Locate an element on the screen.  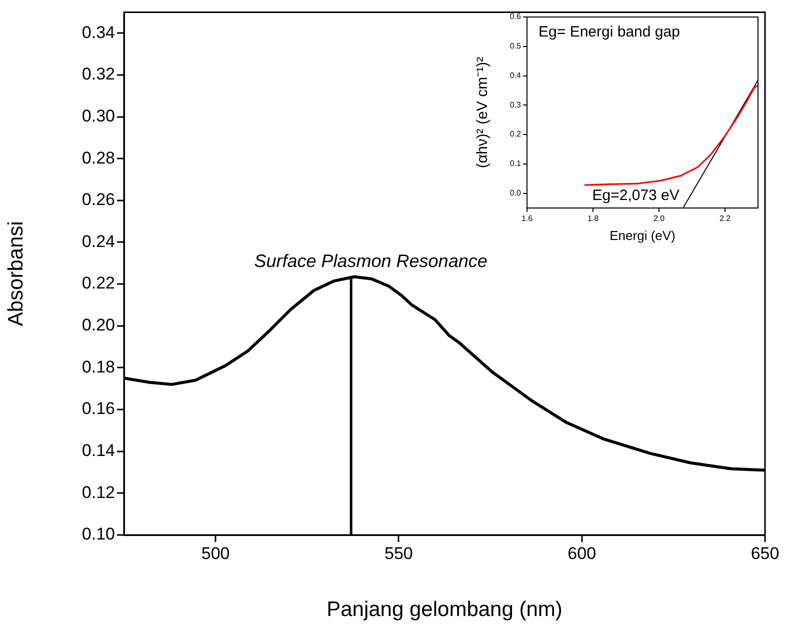
y-tick-label: 0.16 is located at coordinates (98, 408).